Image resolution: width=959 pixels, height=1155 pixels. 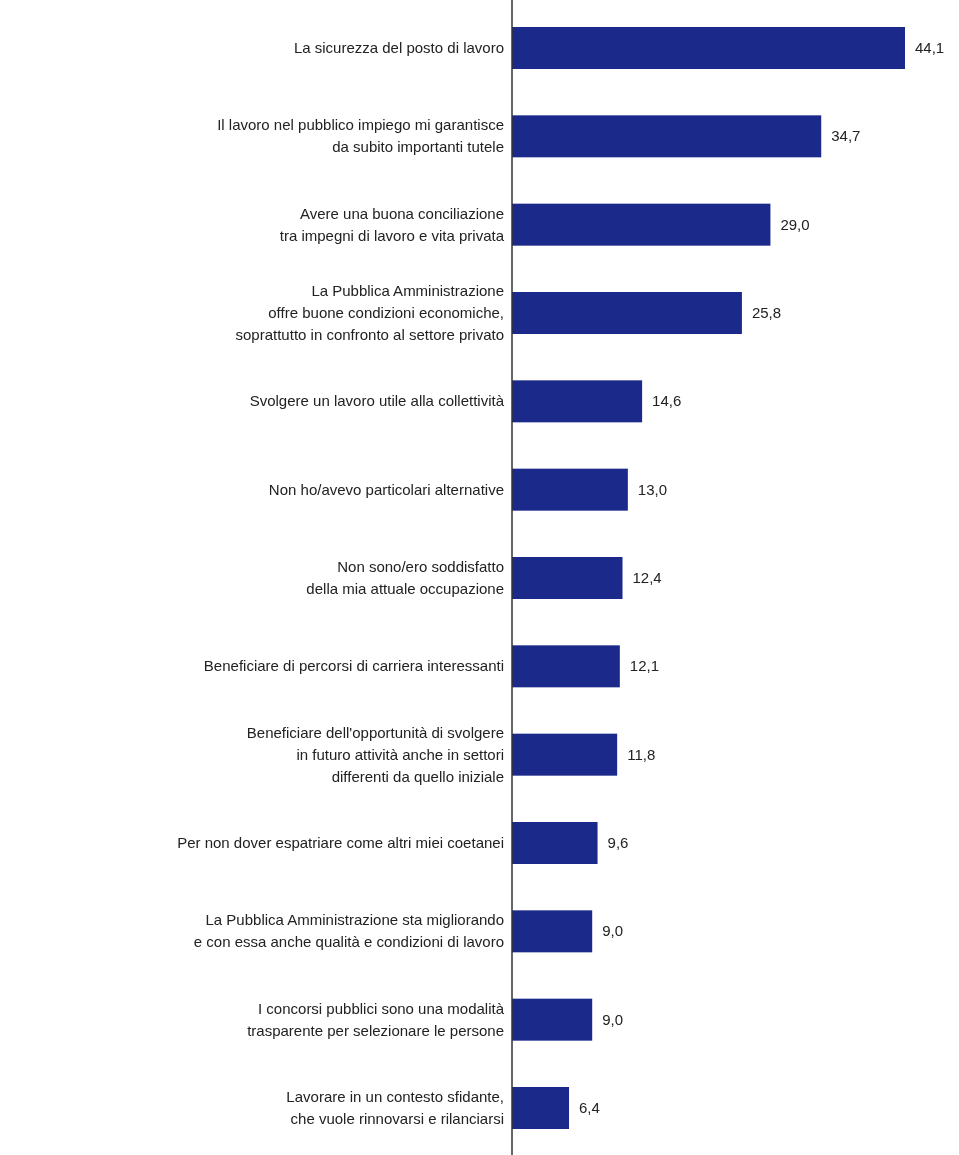 I want to click on y-tick-label: Beneficiare dell'opportunità di svolgere in futuro attività anche in settori differenti da quello iniziale, so click(x=375, y=754).